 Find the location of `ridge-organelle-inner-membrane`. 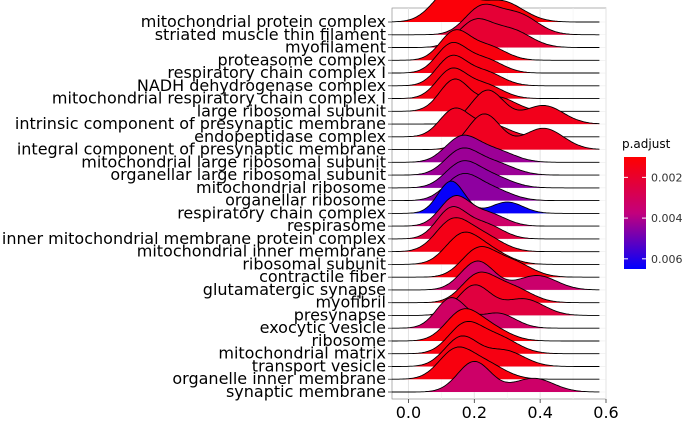

ridge-organelle-inner-membrane is located at coordinates (496, 363).